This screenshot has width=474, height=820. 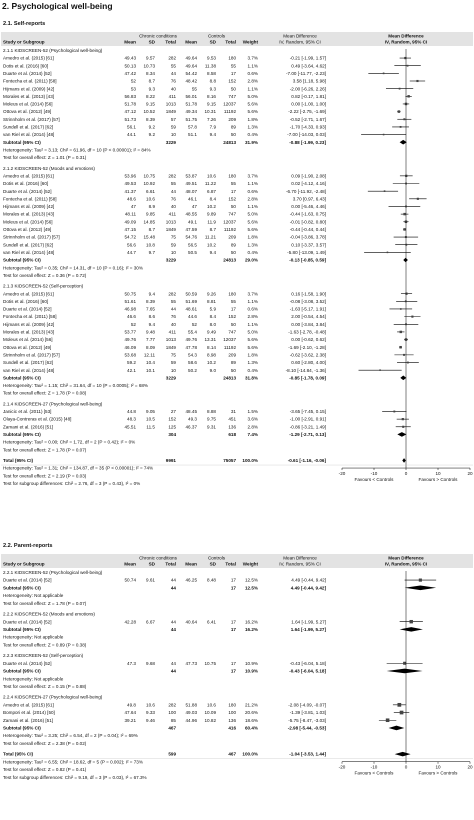 What do you see at coordinates (307, 347) in the screenshot?
I see `ci-text: -1.69 [-2.10, -1.28]` at bounding box center [307, 347].